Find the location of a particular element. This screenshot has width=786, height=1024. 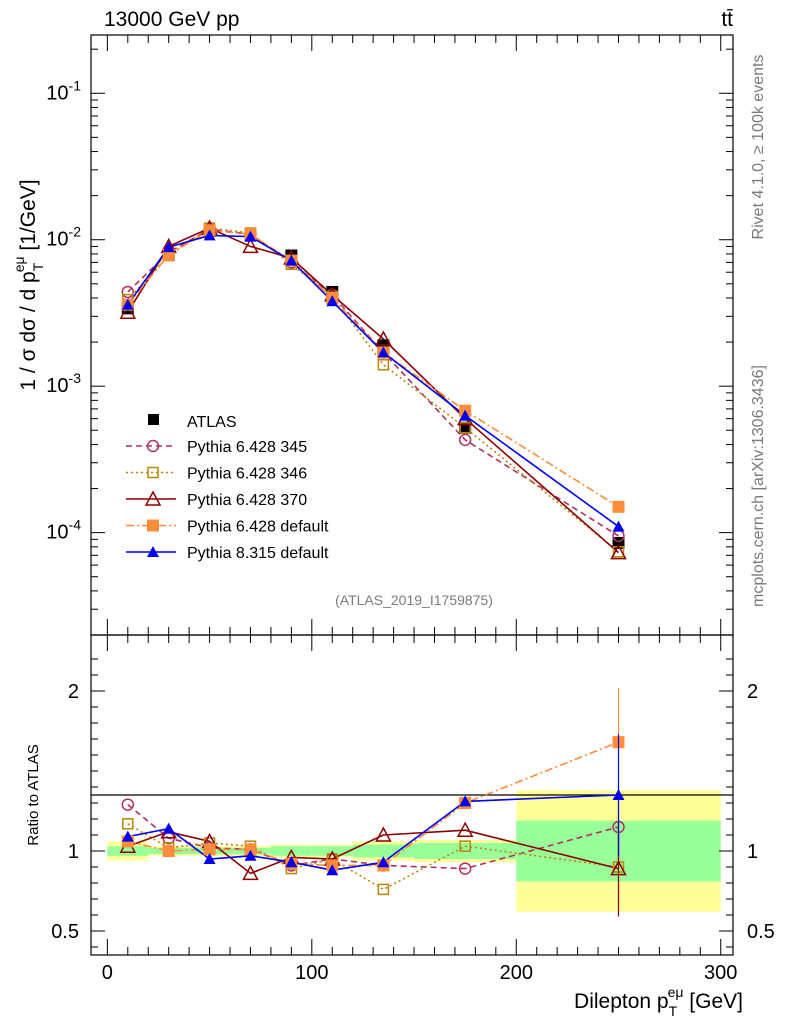

x-tick-label: 0 is located at coordinates (107, 973).